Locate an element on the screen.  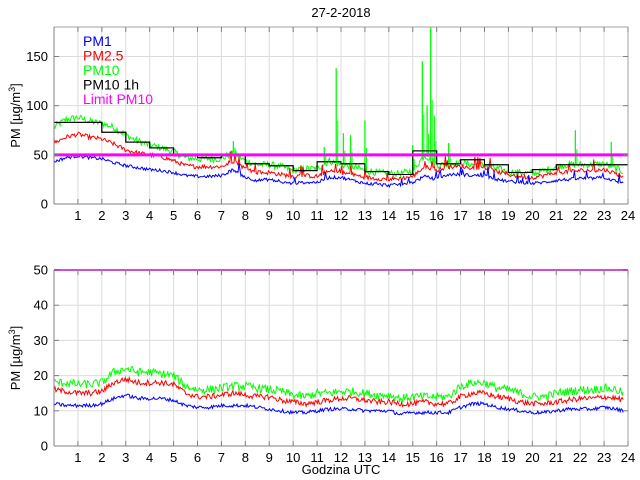
legend-entry-pm10-1h: PM10 1h is located at coordinates (111, 85).